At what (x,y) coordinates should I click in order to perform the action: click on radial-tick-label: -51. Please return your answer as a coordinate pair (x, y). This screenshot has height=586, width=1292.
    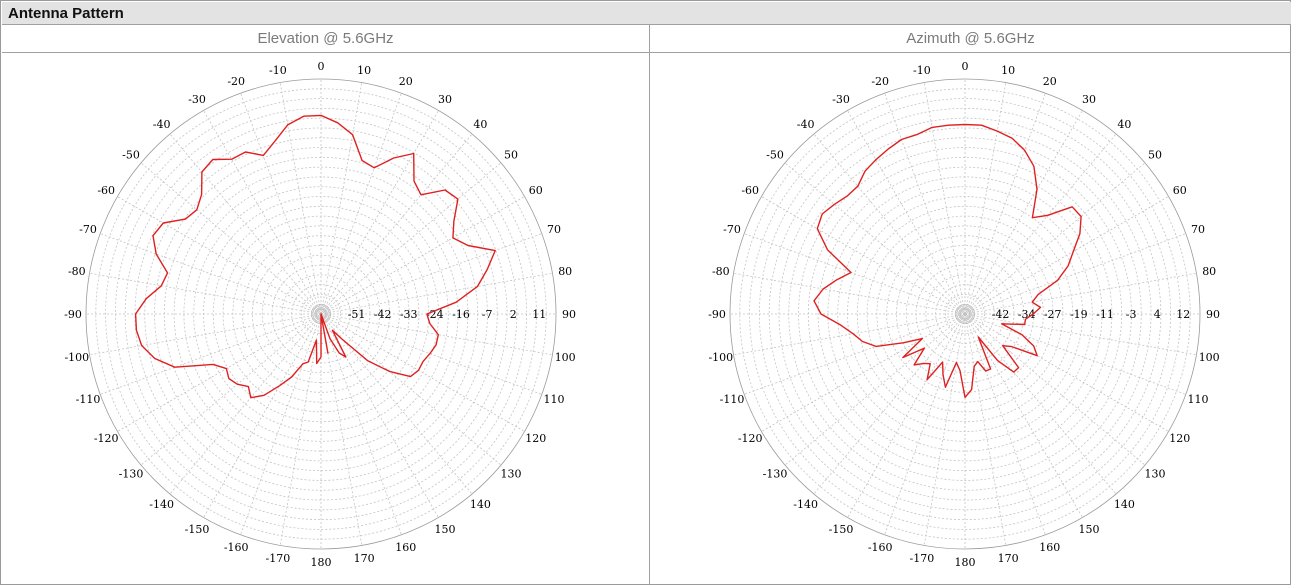
    Looking at the image, I should click on (357, 314).